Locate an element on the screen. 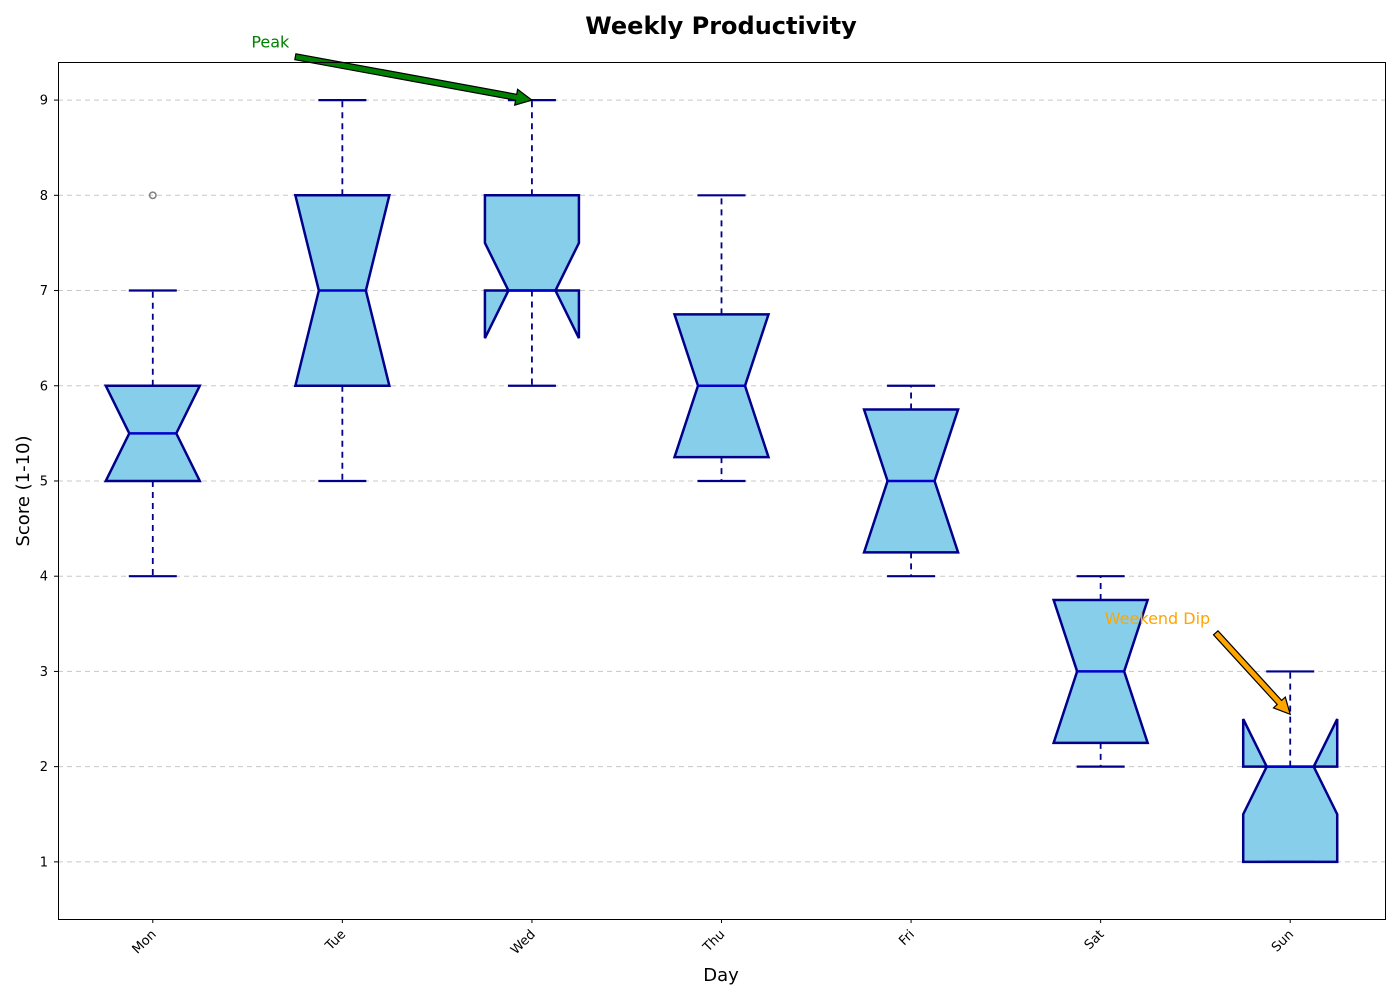 The height and width of the screenshot is (1000, 1400). y-tick-label: 6 is located at coordinates (44, 386).